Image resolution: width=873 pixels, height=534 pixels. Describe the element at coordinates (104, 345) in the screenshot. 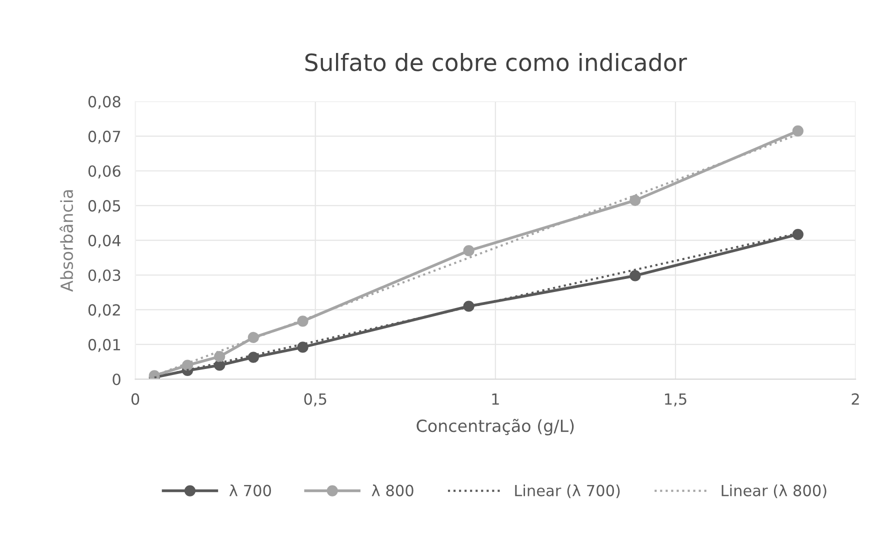

I see `y-tick-label: 0,01` at that location.